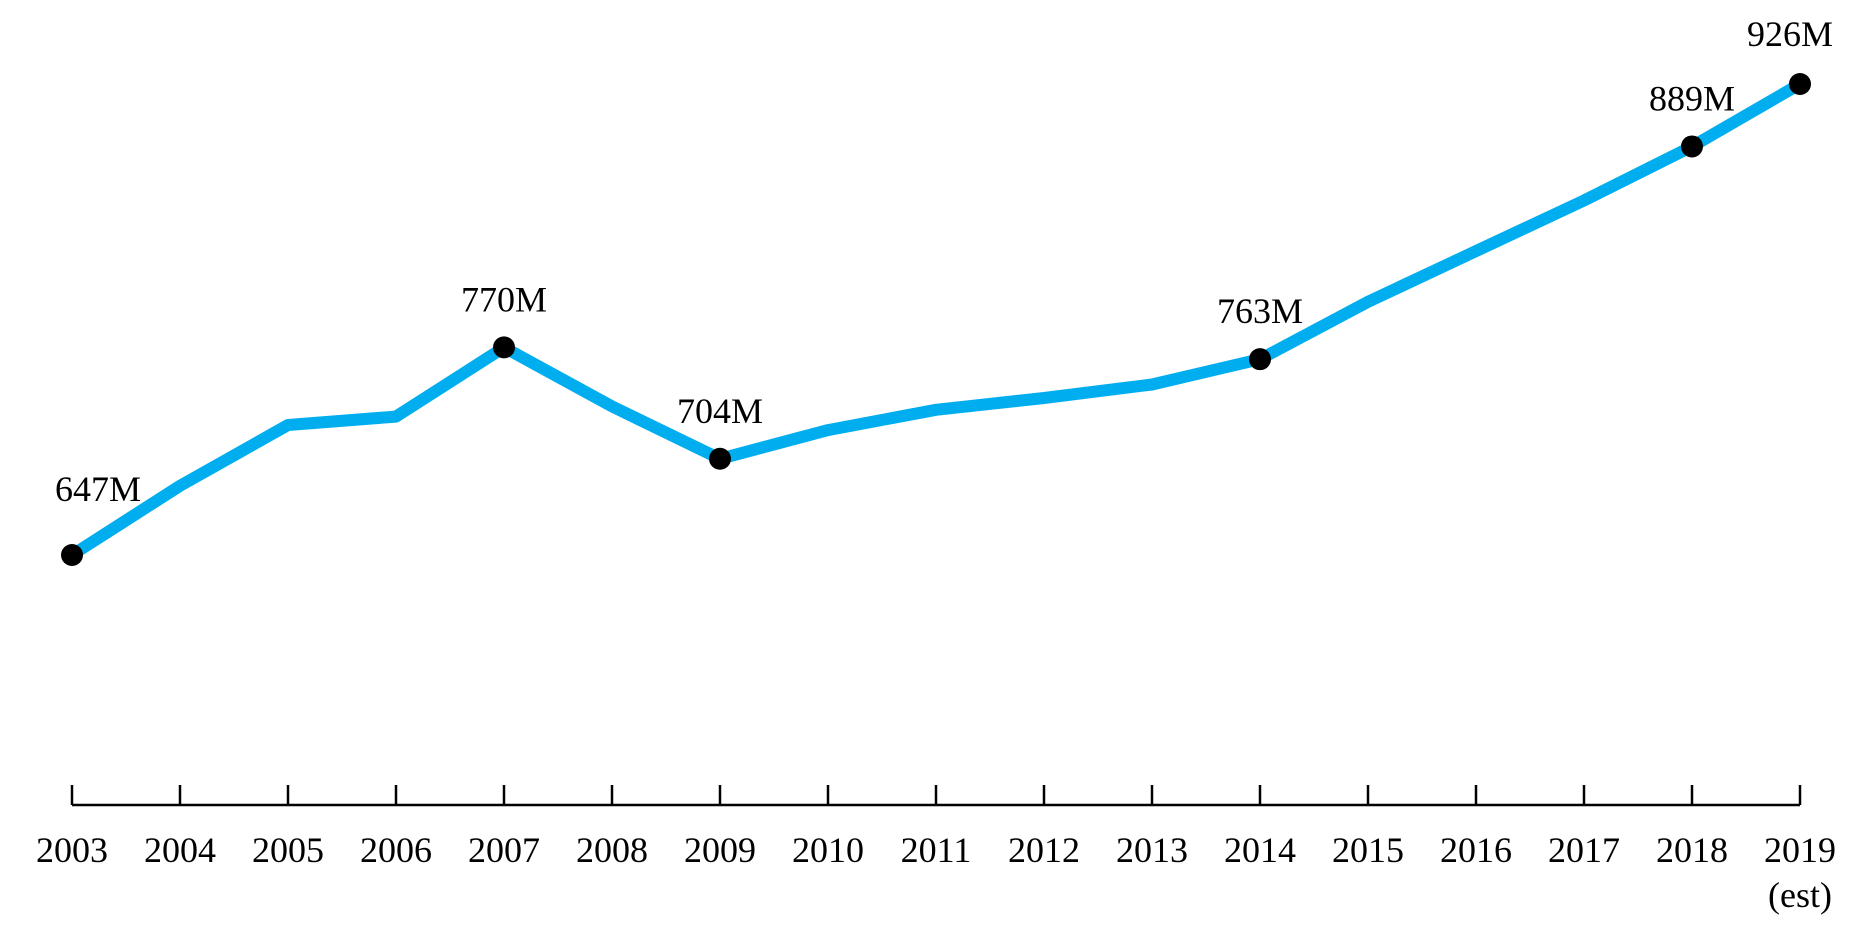  I want to click on x-tick-label-2012: 2012, so click(1044, 850).